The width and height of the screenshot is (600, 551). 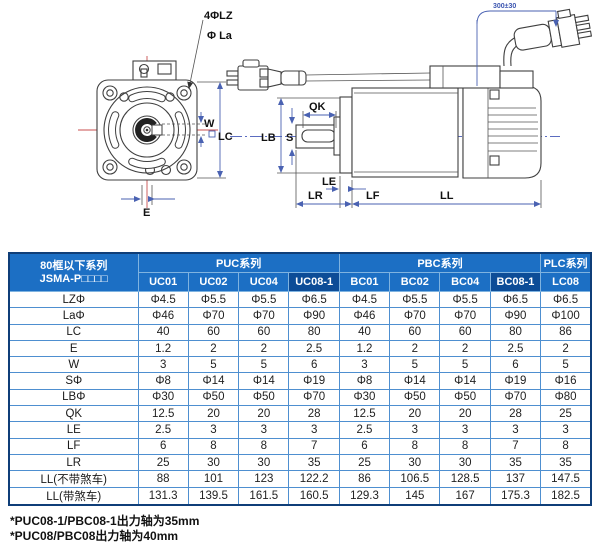 What do you see at coordinates (163, 496) in the screenshot?
I see `cell-12-0: 131.3` at bounding box center [163, 496].